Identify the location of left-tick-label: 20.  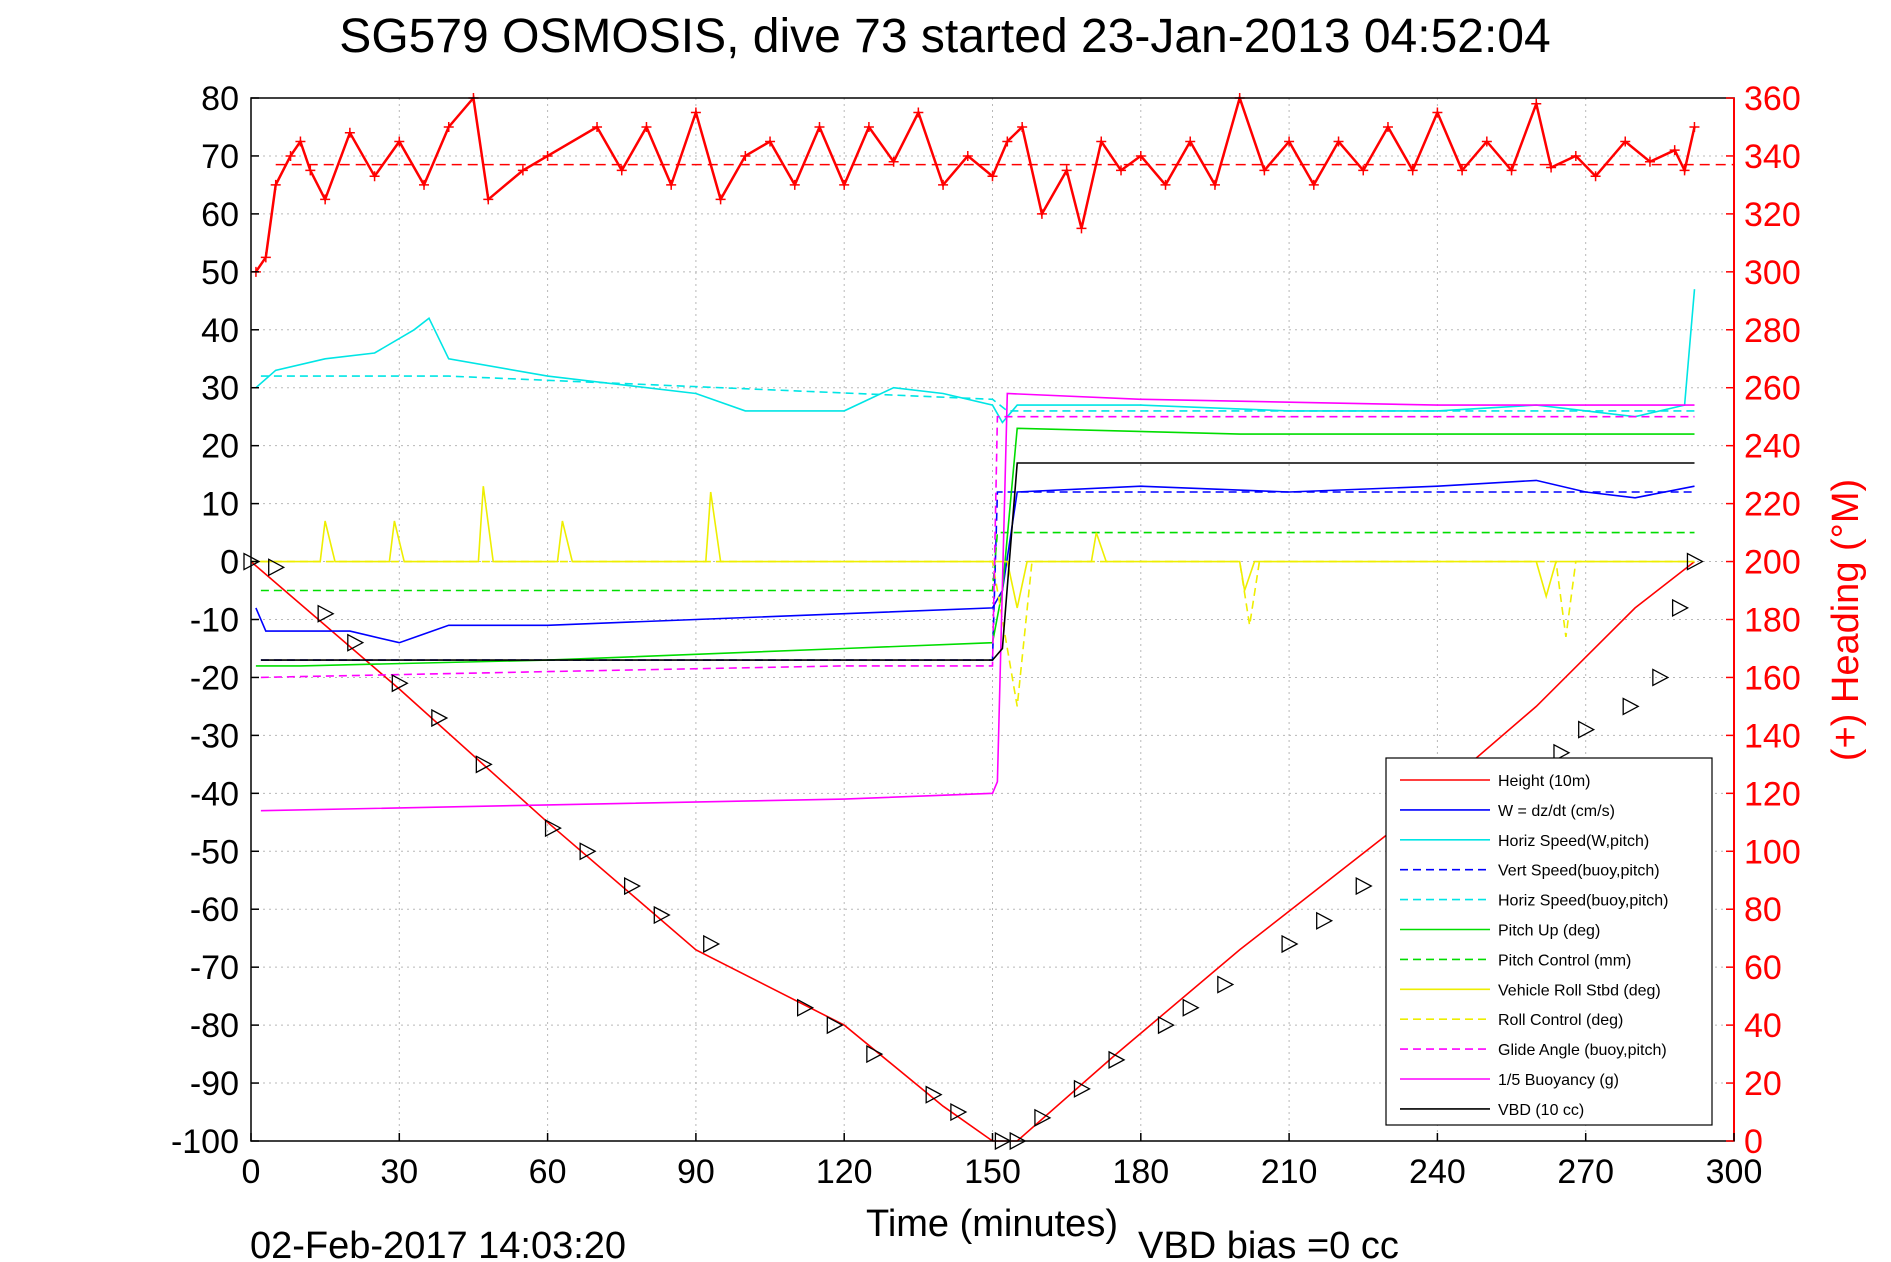
(220, 447).